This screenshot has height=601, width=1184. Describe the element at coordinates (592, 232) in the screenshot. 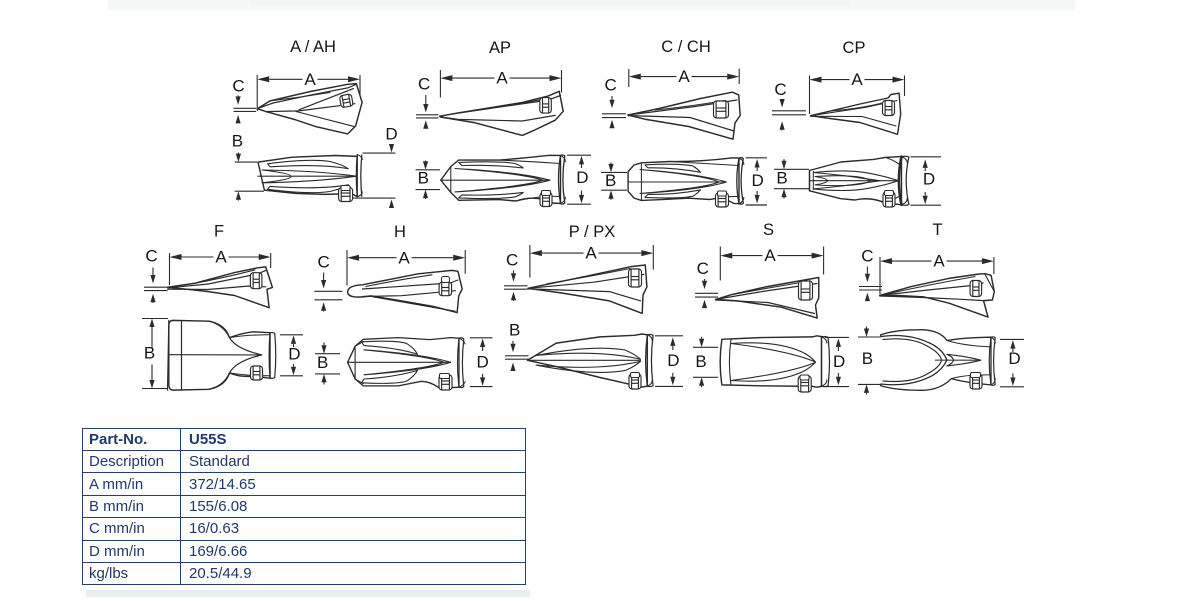

I see `svg-text: P / PX` at that location.